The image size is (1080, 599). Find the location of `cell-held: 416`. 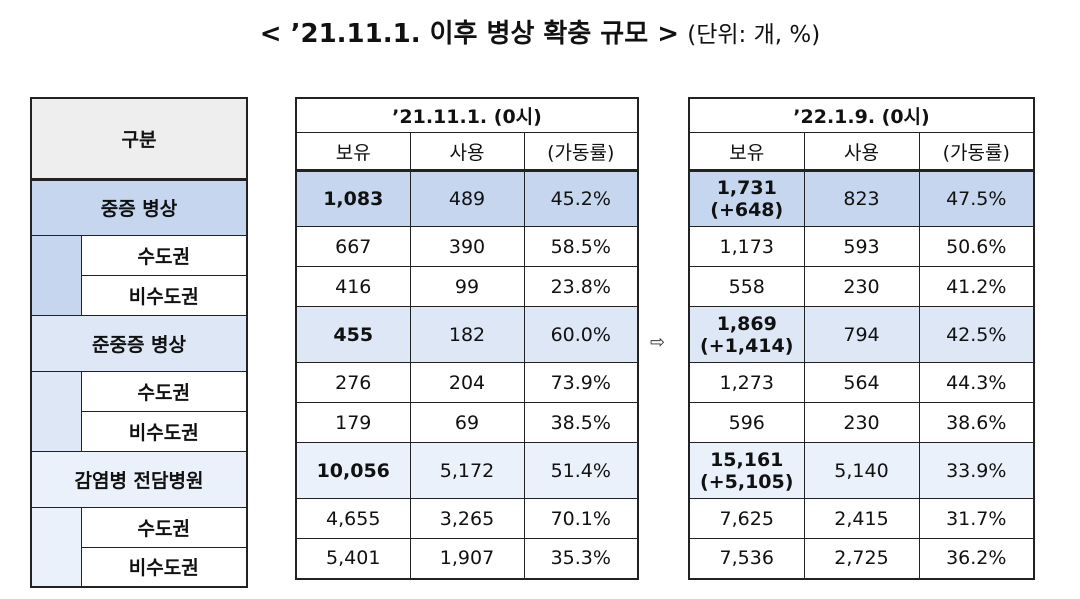

cell-held: 416 is located at coordinates (353, 286).